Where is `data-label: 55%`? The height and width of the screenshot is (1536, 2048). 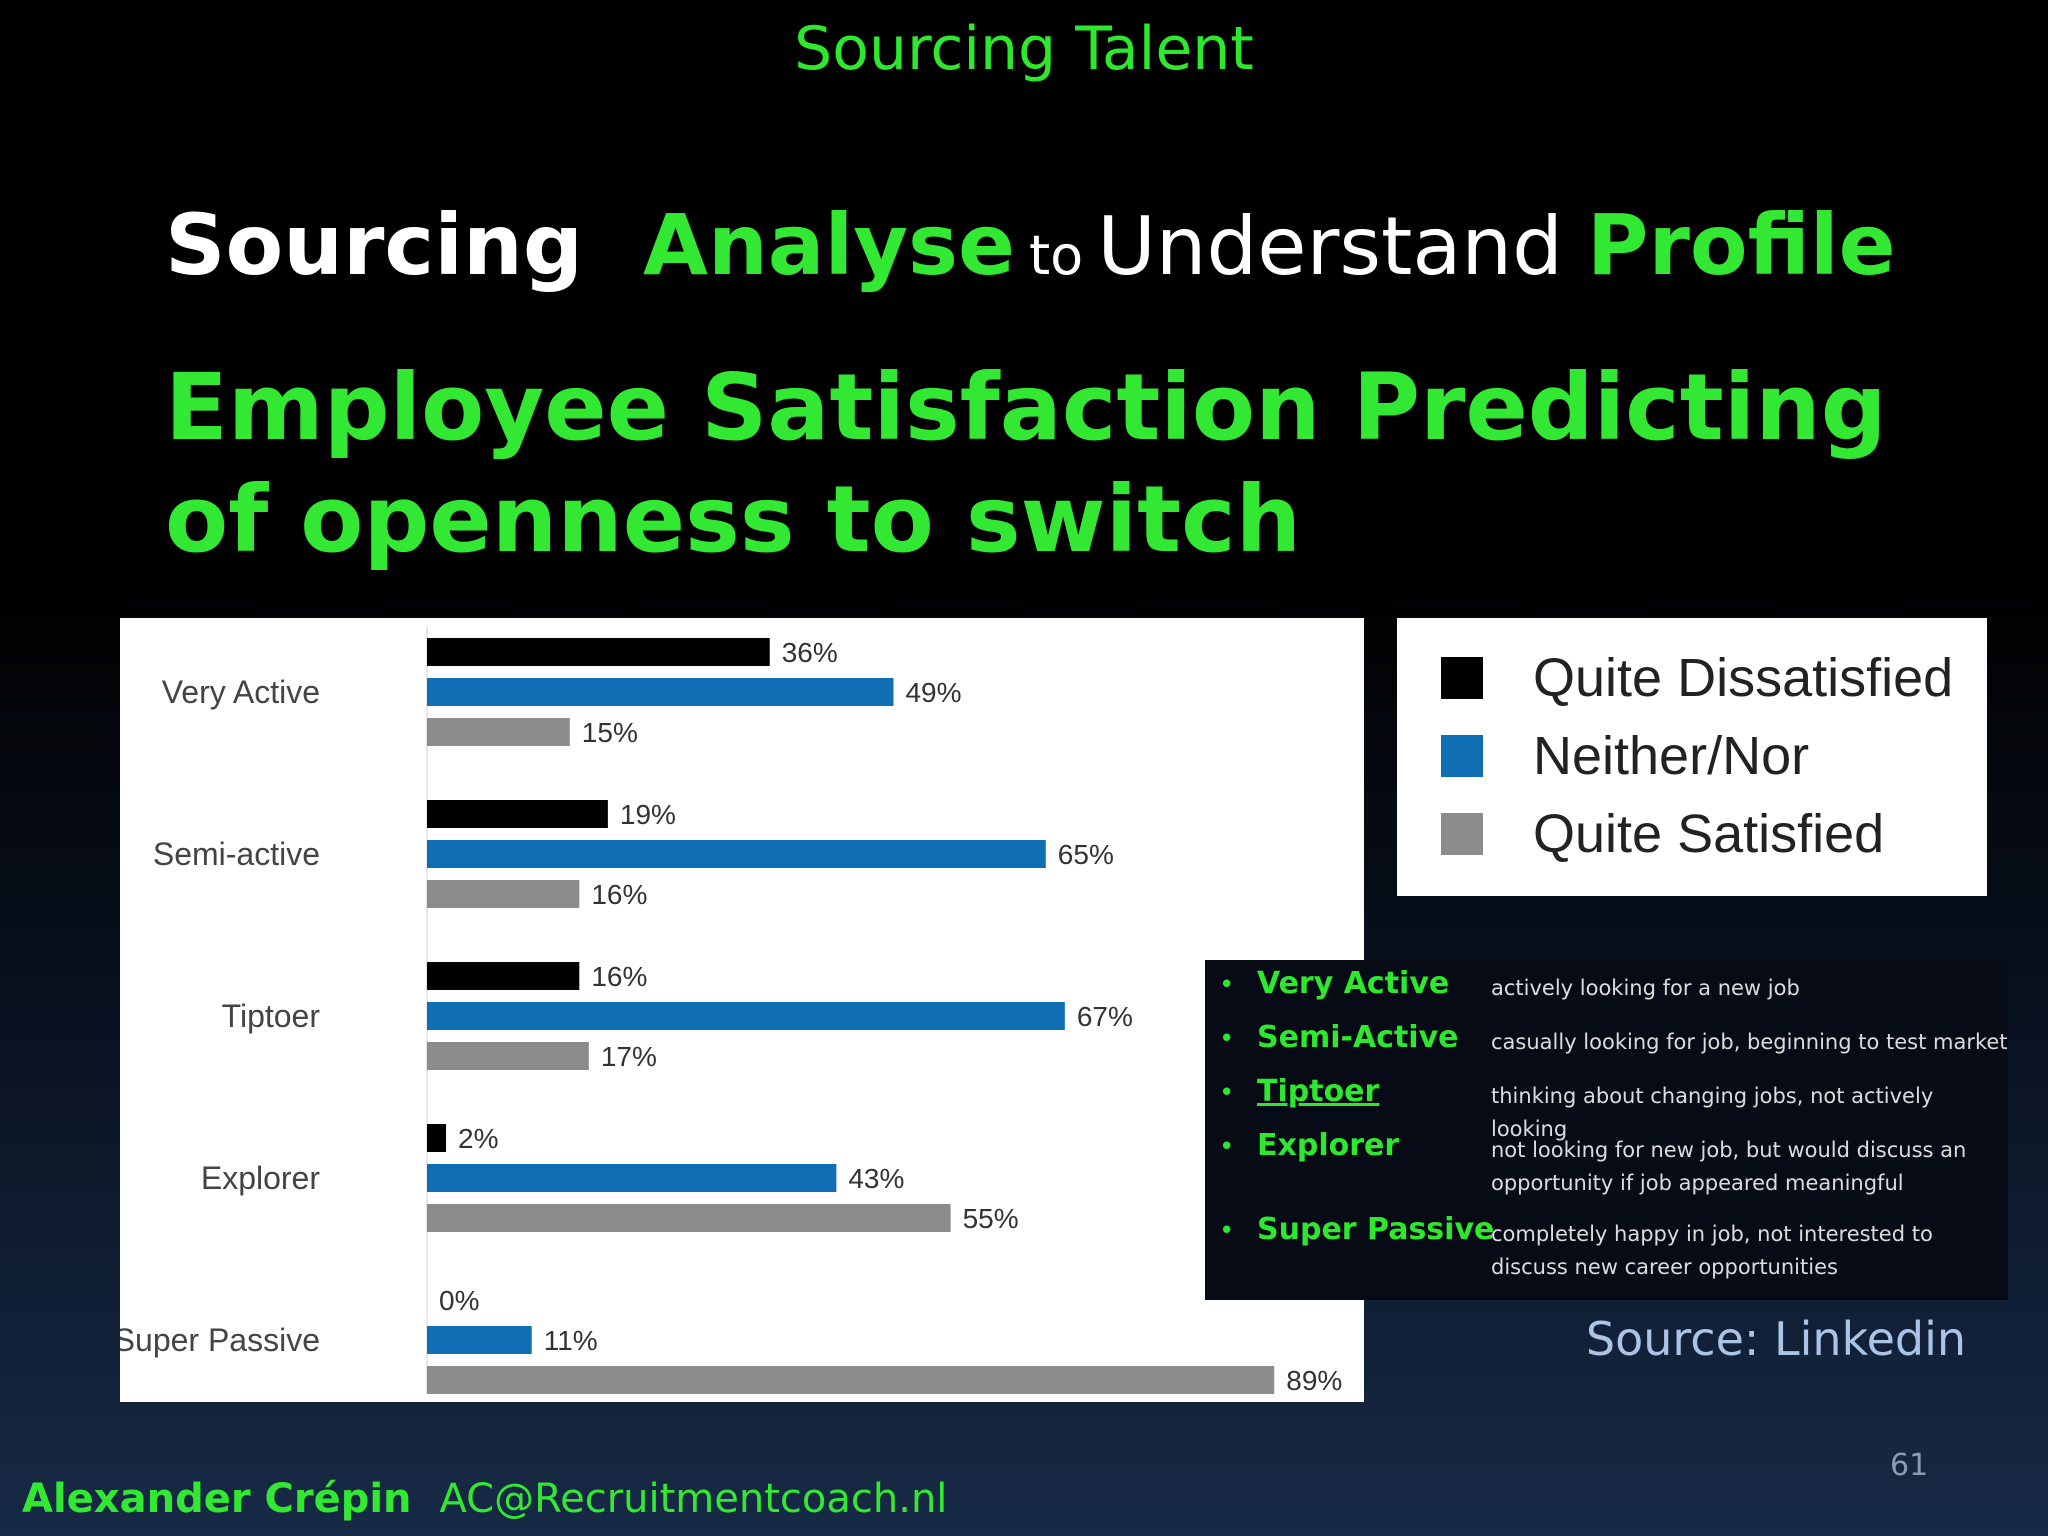 data-label: 55% is located at coordinates (991, 1218).